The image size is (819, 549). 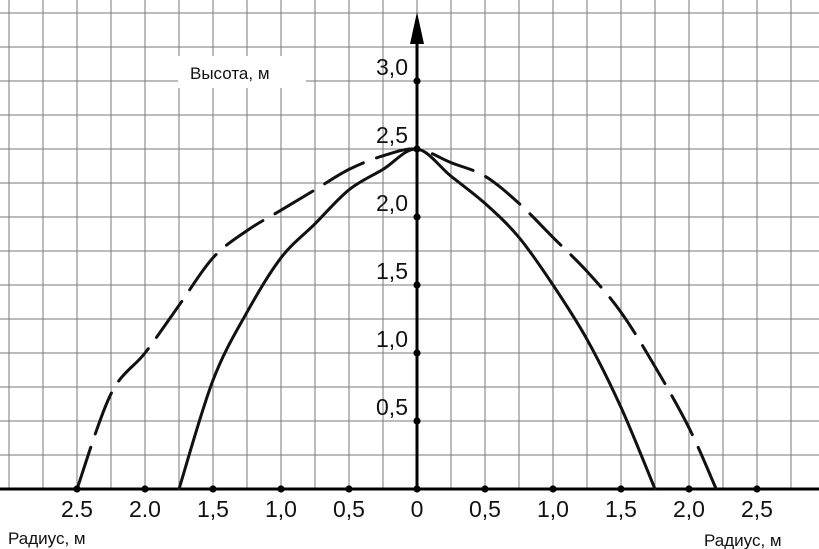 I want to click on x-tick-label: 2,5, so click(x=757, y=509).